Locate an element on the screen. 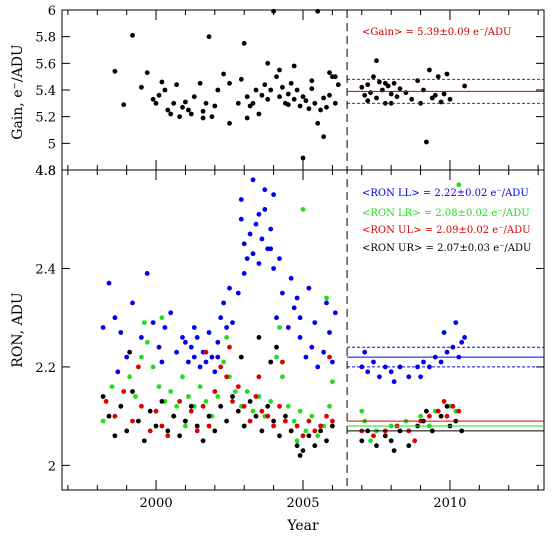 The width and height of the screenshot is (554, 537). gain-y-tick-label-4: 5.6 is located at coordinates (45, 64).